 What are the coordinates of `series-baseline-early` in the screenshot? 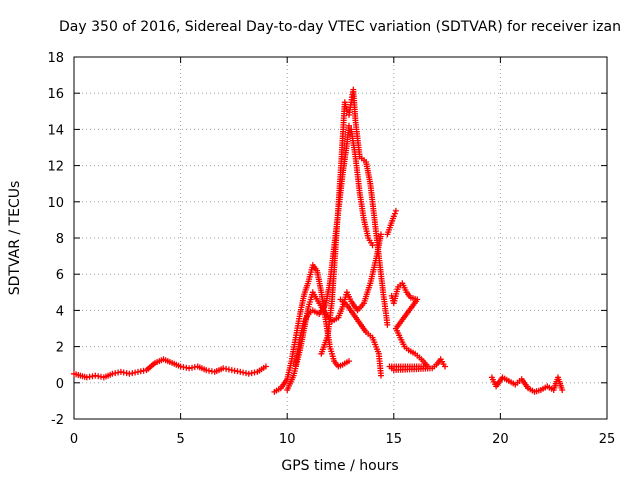 It's located at (170, 368).